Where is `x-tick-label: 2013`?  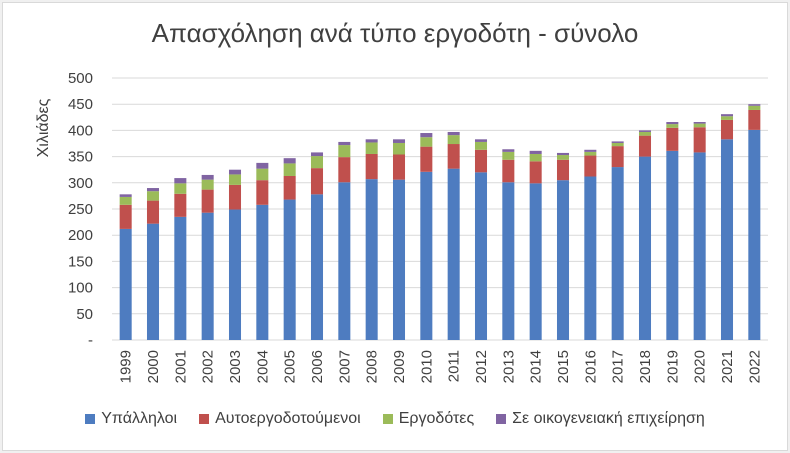 x-tick-label: 2013 is located at coordinates (508, 366).